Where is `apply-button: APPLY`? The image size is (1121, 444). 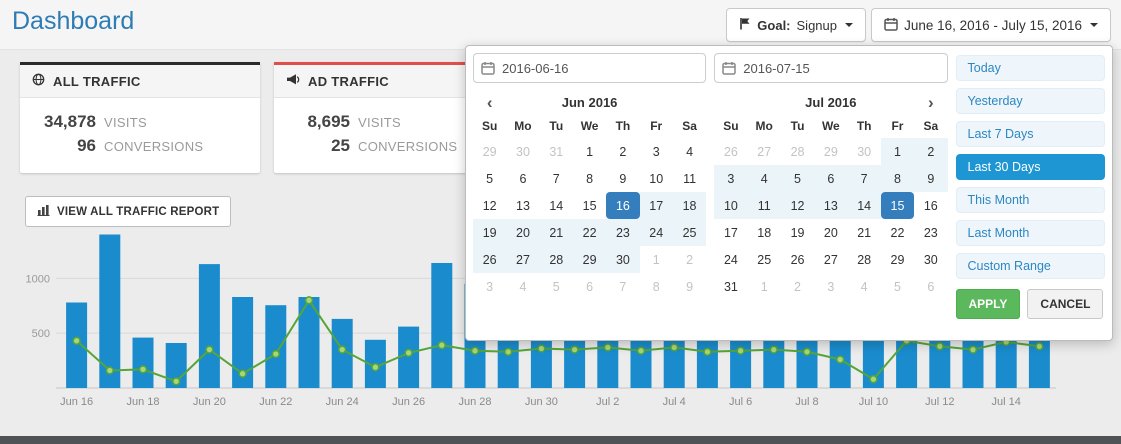 apply-button: APPLY is located at coordinates (988, 304).